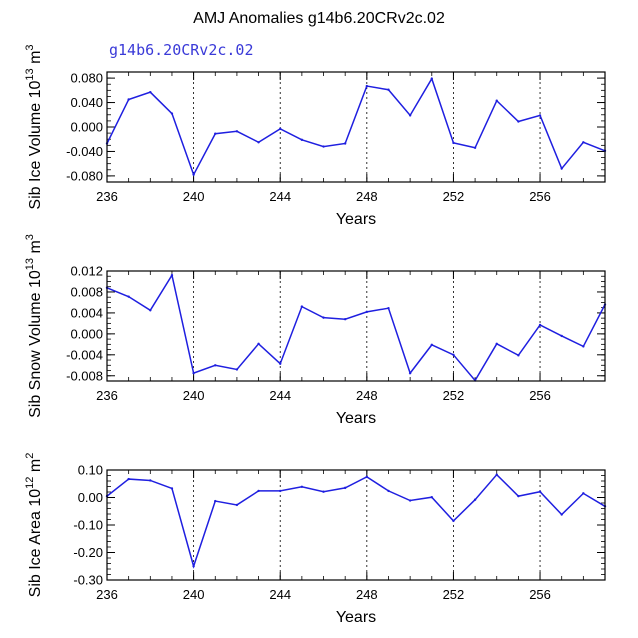 Image resolution: width=638 pixels, height=638 pixels. I want to click on y-tick-label: 0.10, so click(90, 470).